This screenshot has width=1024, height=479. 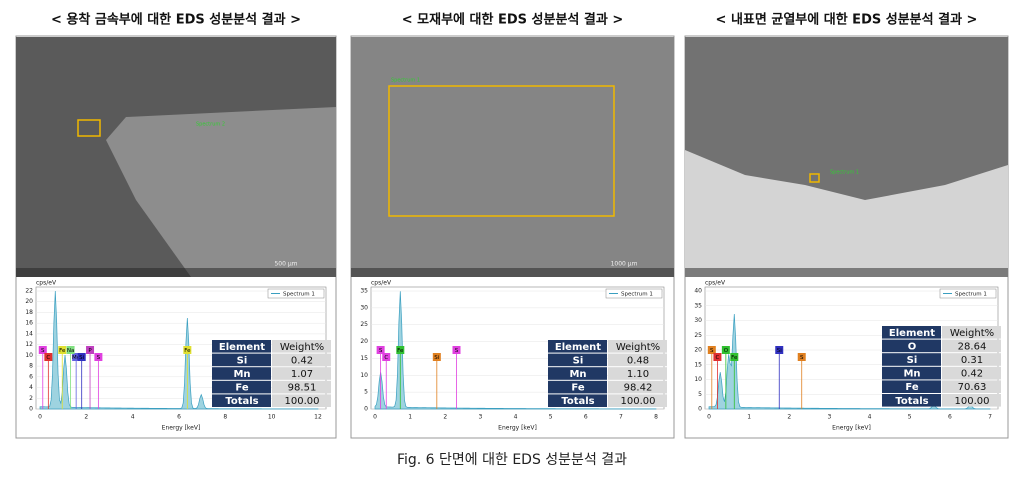 What do you see at coordinates (29, 323) in the screenshot?
I see `y-tick-label: 16` at bounding box center [29, 323].